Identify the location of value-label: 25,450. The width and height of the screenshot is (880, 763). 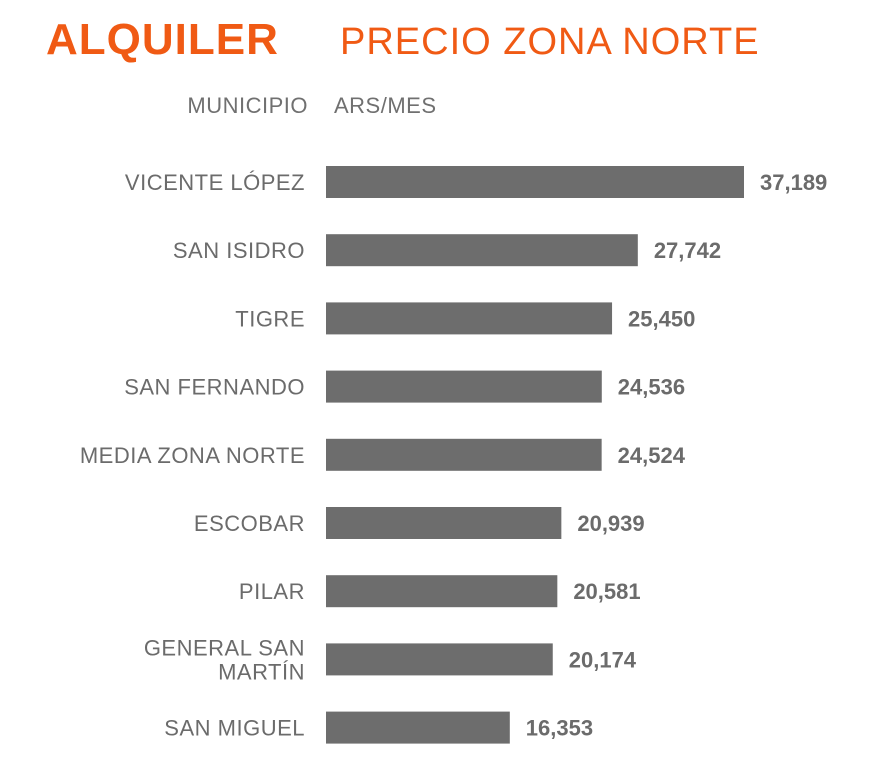
(661, 318).